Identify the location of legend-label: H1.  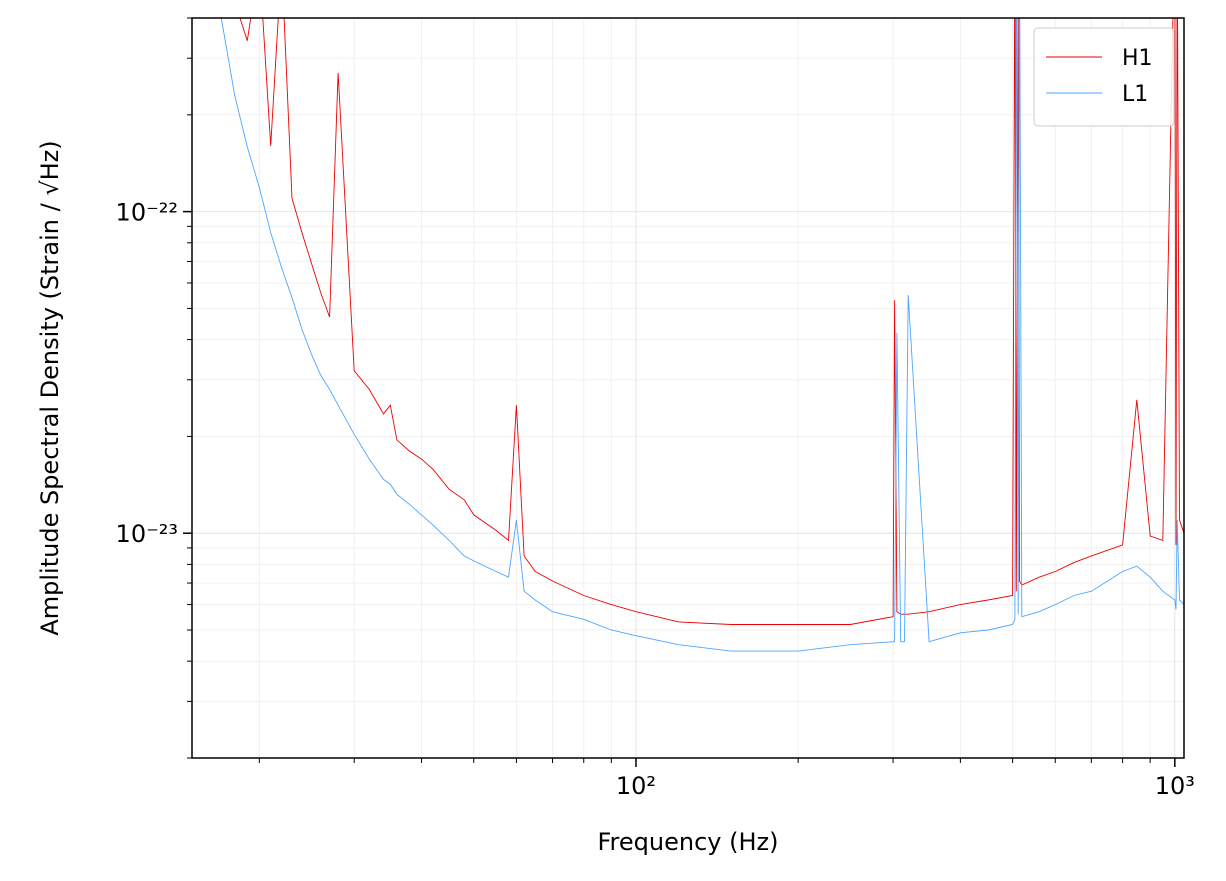
(1137, 58).